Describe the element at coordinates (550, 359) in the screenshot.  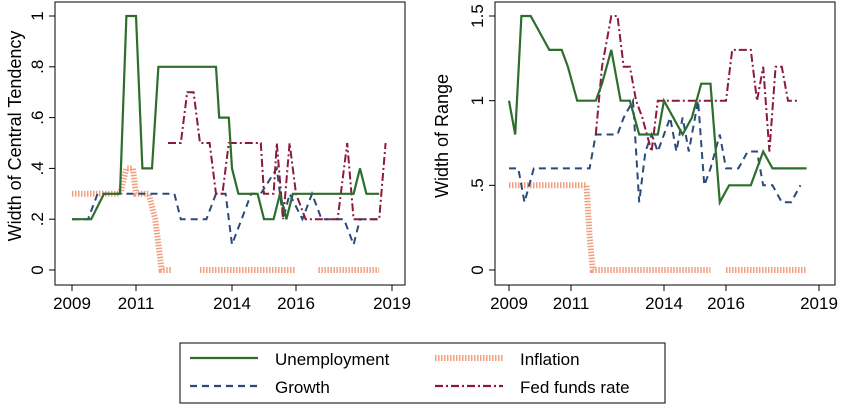
I see `legend-label-inflation: Inflation` at that location.